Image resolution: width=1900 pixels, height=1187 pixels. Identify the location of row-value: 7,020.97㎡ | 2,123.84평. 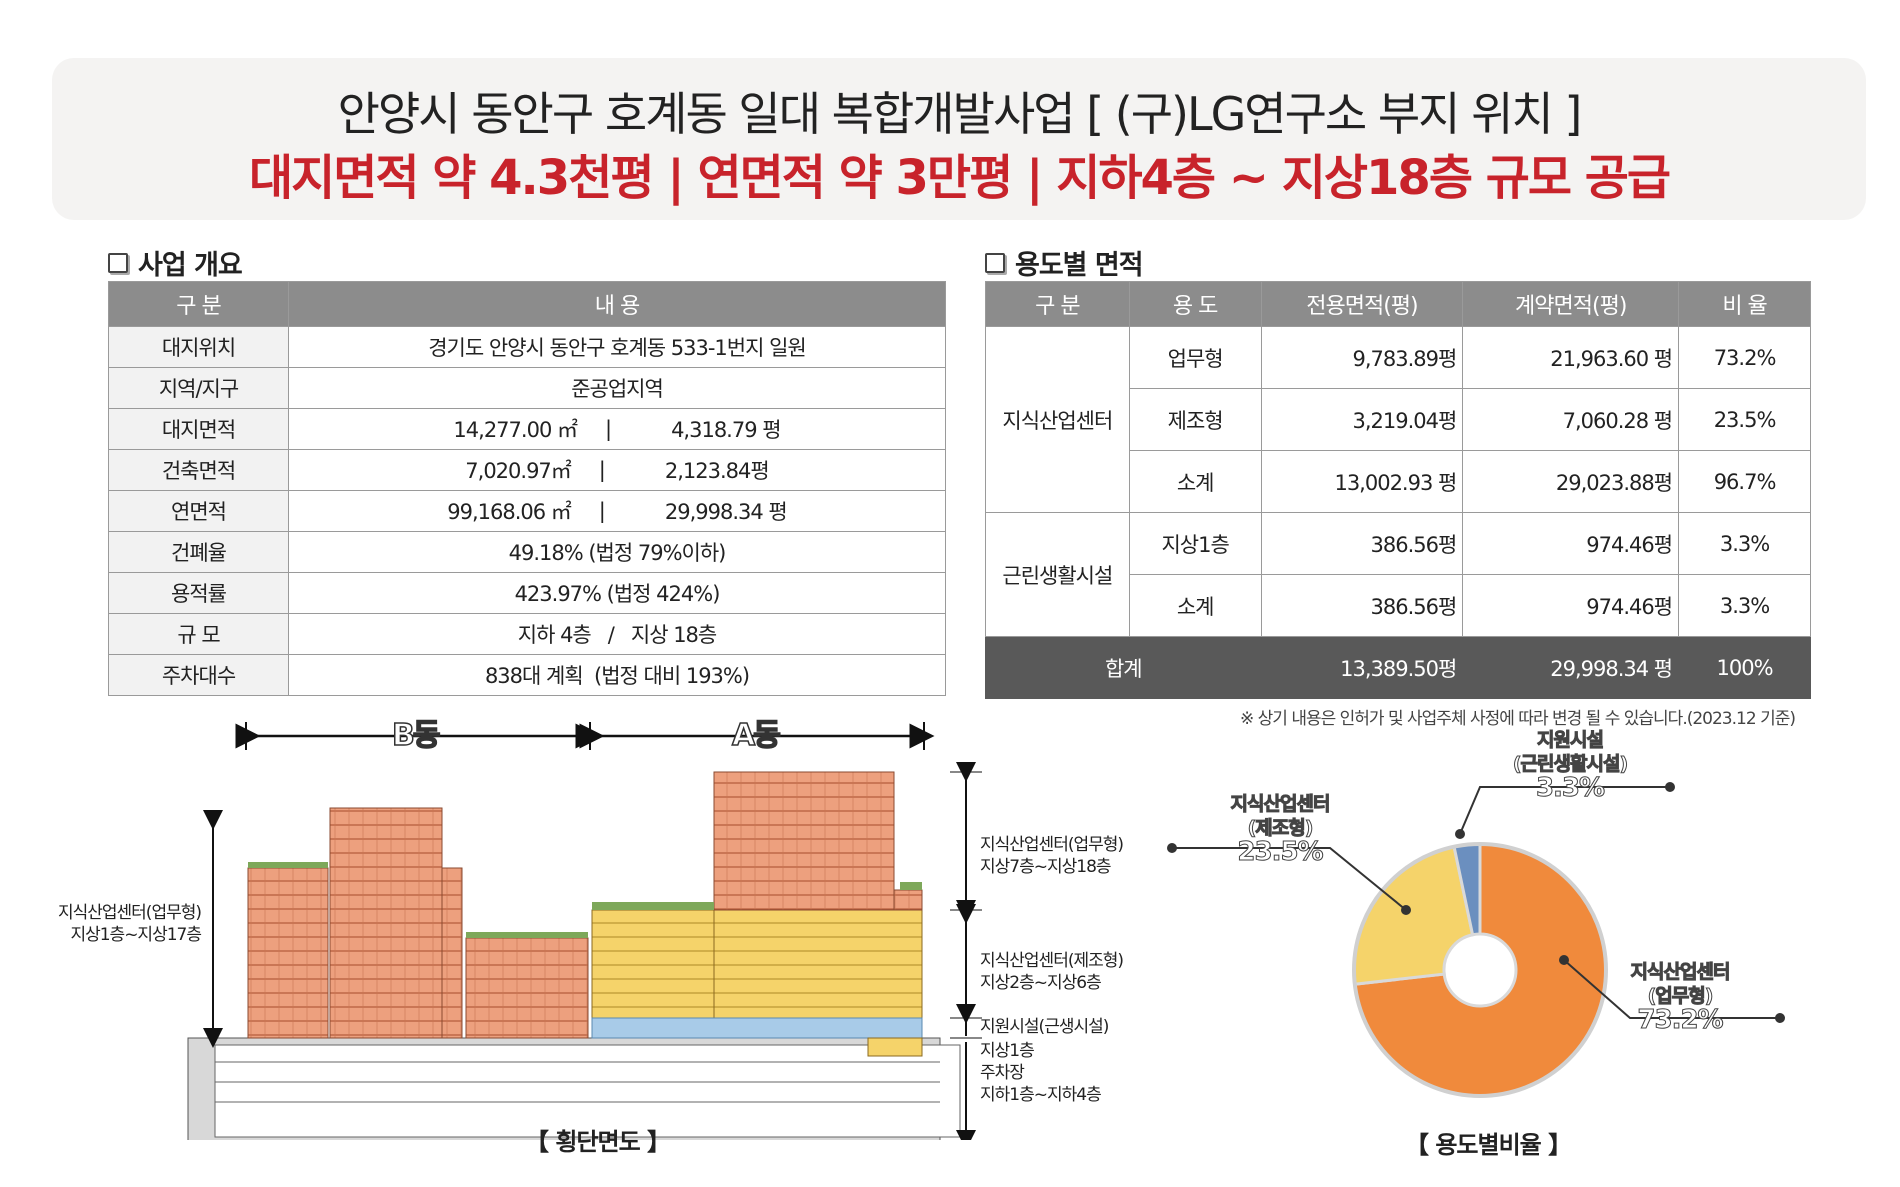
(617, 470).